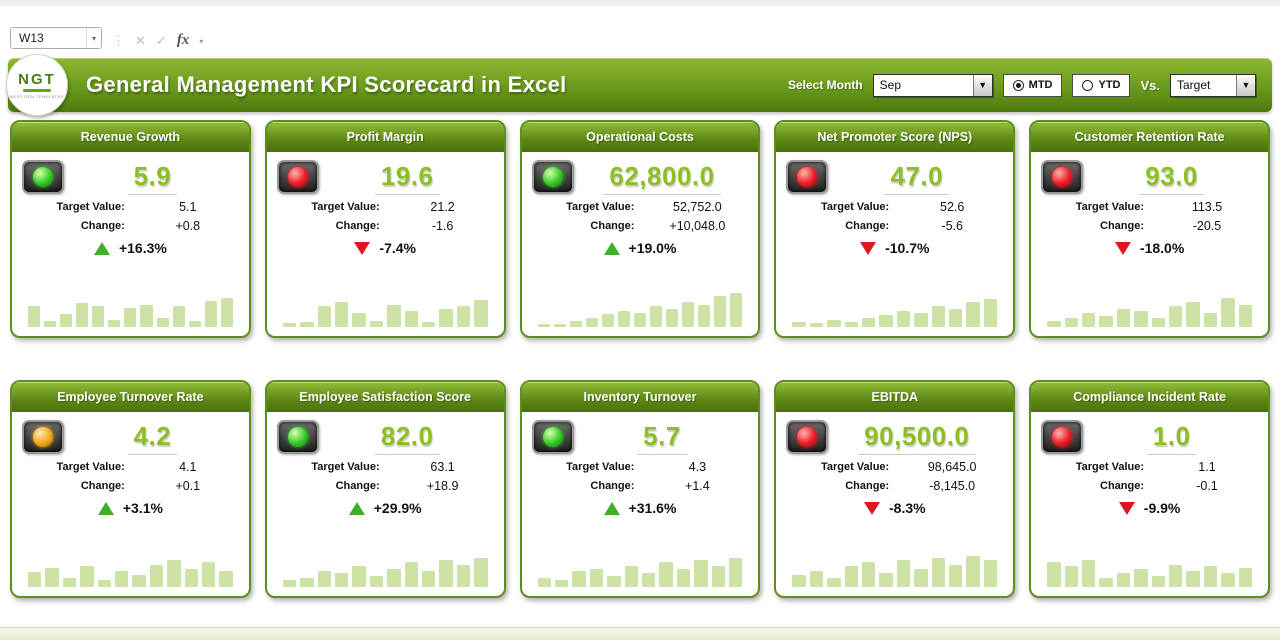 This screenshot has height=640, width=1280. What do you see at coordinates (130, 504) in the screenshot?
I see `kpi-card-body: 4.2 Target Value: 4.1 Change: +0.1 +3.1%` at bounding box center [130, 504].